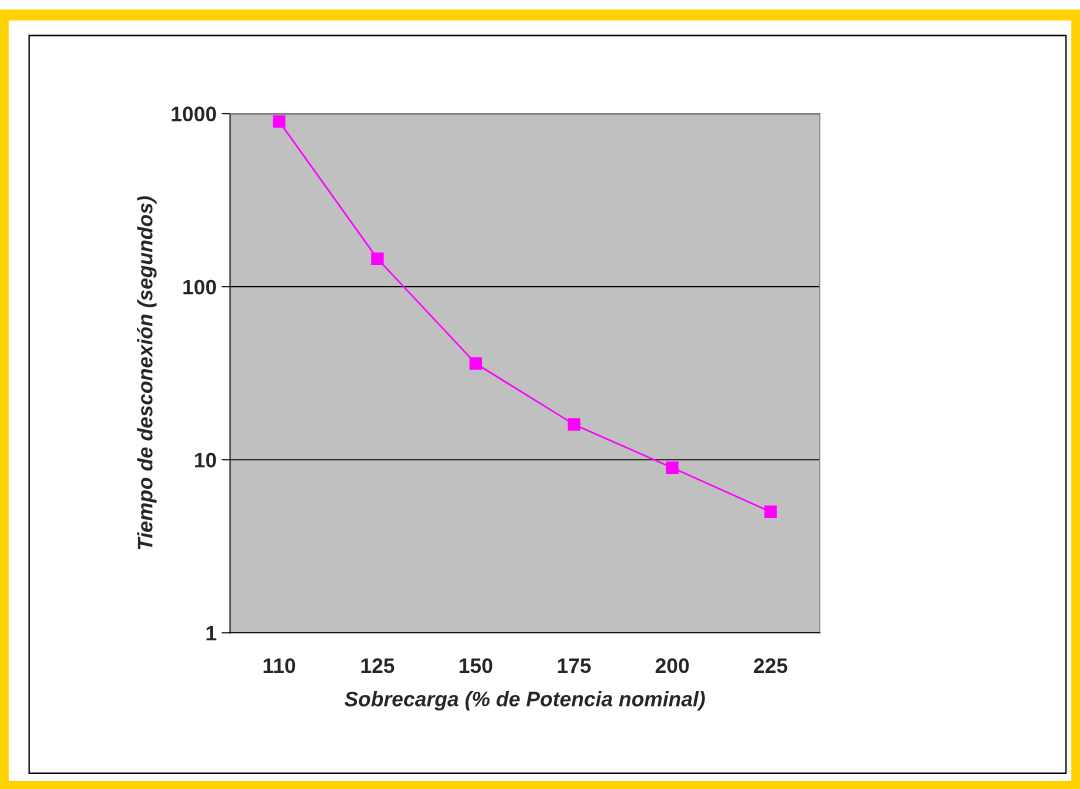  Describe the element at coordinates (147, 373) in the screenshot. I see `y-axis-title: Tiempo de desconexión (segundos)` at that location.